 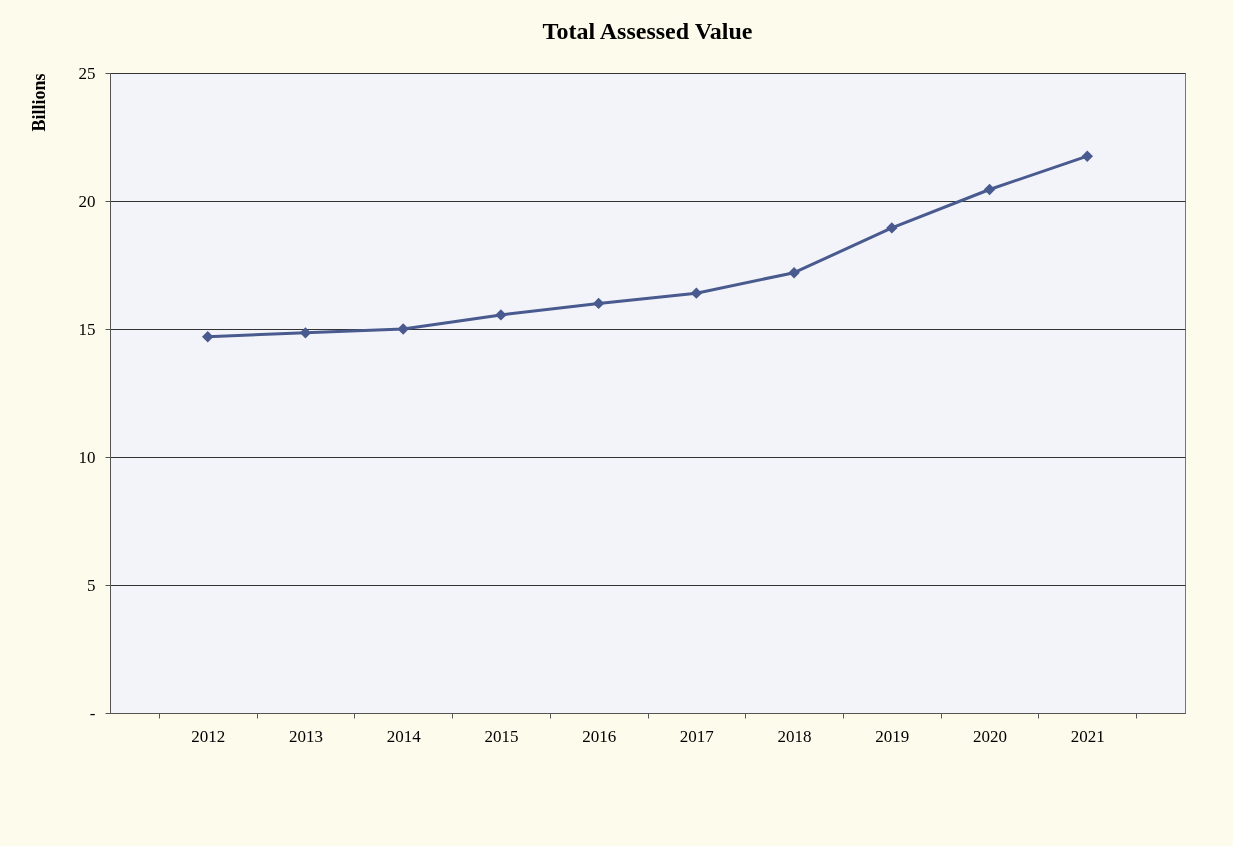 I want to click on x-tick-label: 2021, so click(x=1087, y=736).